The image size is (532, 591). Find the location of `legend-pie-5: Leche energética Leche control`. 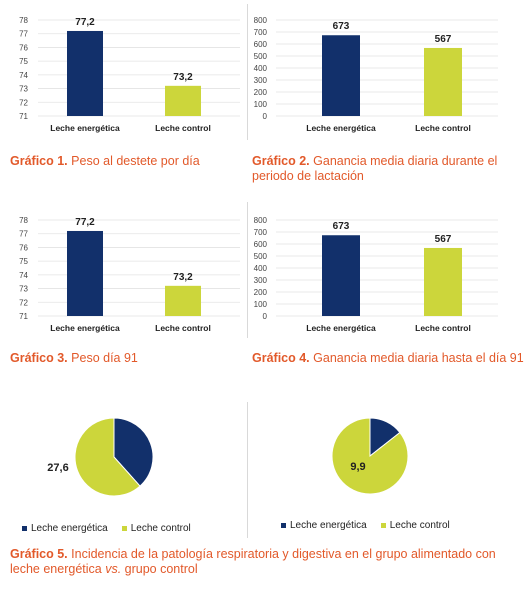

legend-pie-5: Leche energética Leche control is located at coordinates (106, 528).